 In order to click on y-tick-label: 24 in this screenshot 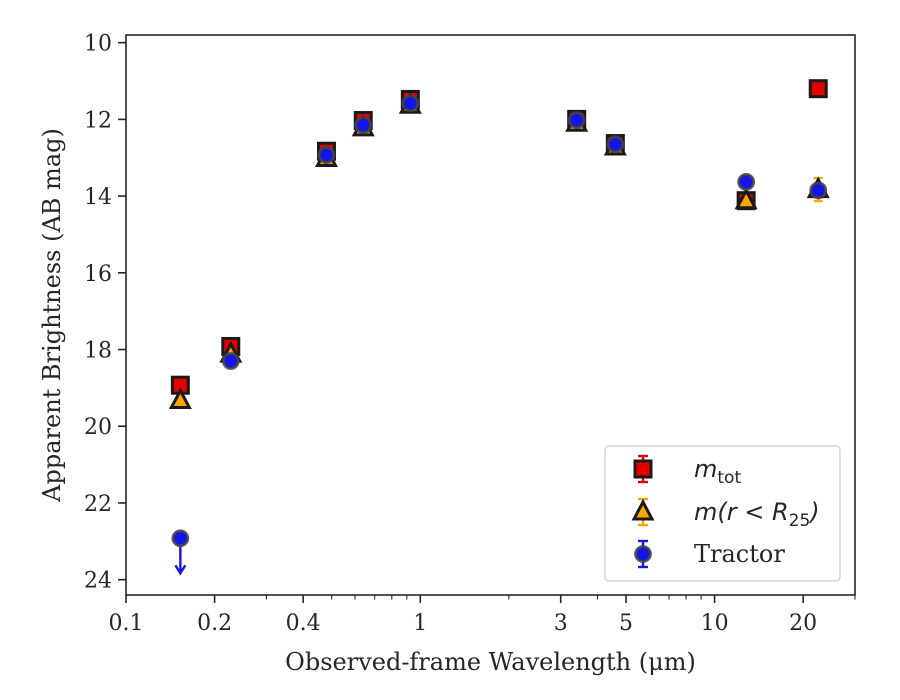, I will do `click(98, 581)`.